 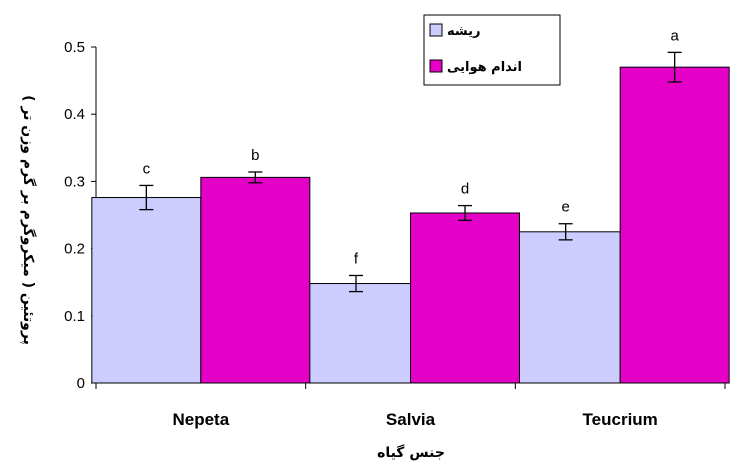 What do you see at coordinates (411, 419) in the screenshot?
I see `x-category-label: Salvia` at bounding box center [411, 419].